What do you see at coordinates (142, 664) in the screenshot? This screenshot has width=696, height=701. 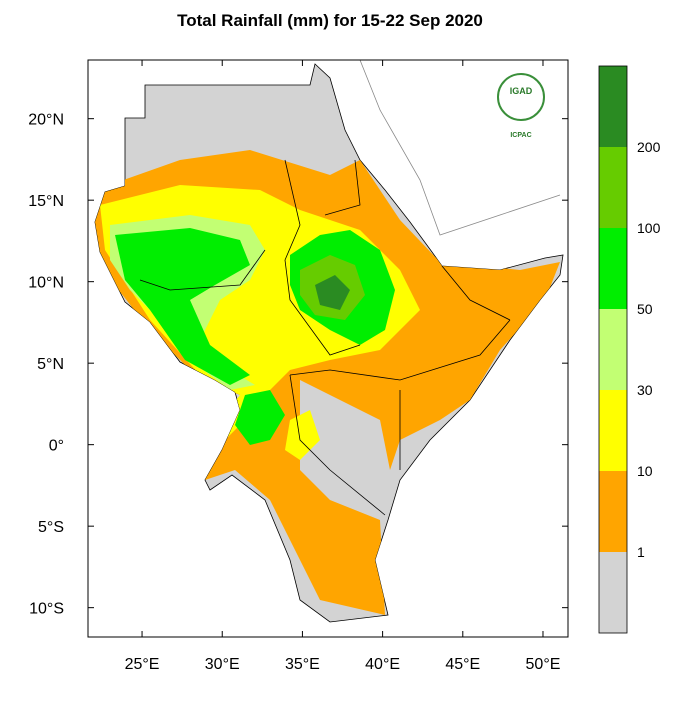 I see `x-tick-label: 25°E` at bounding box center [142, 664].